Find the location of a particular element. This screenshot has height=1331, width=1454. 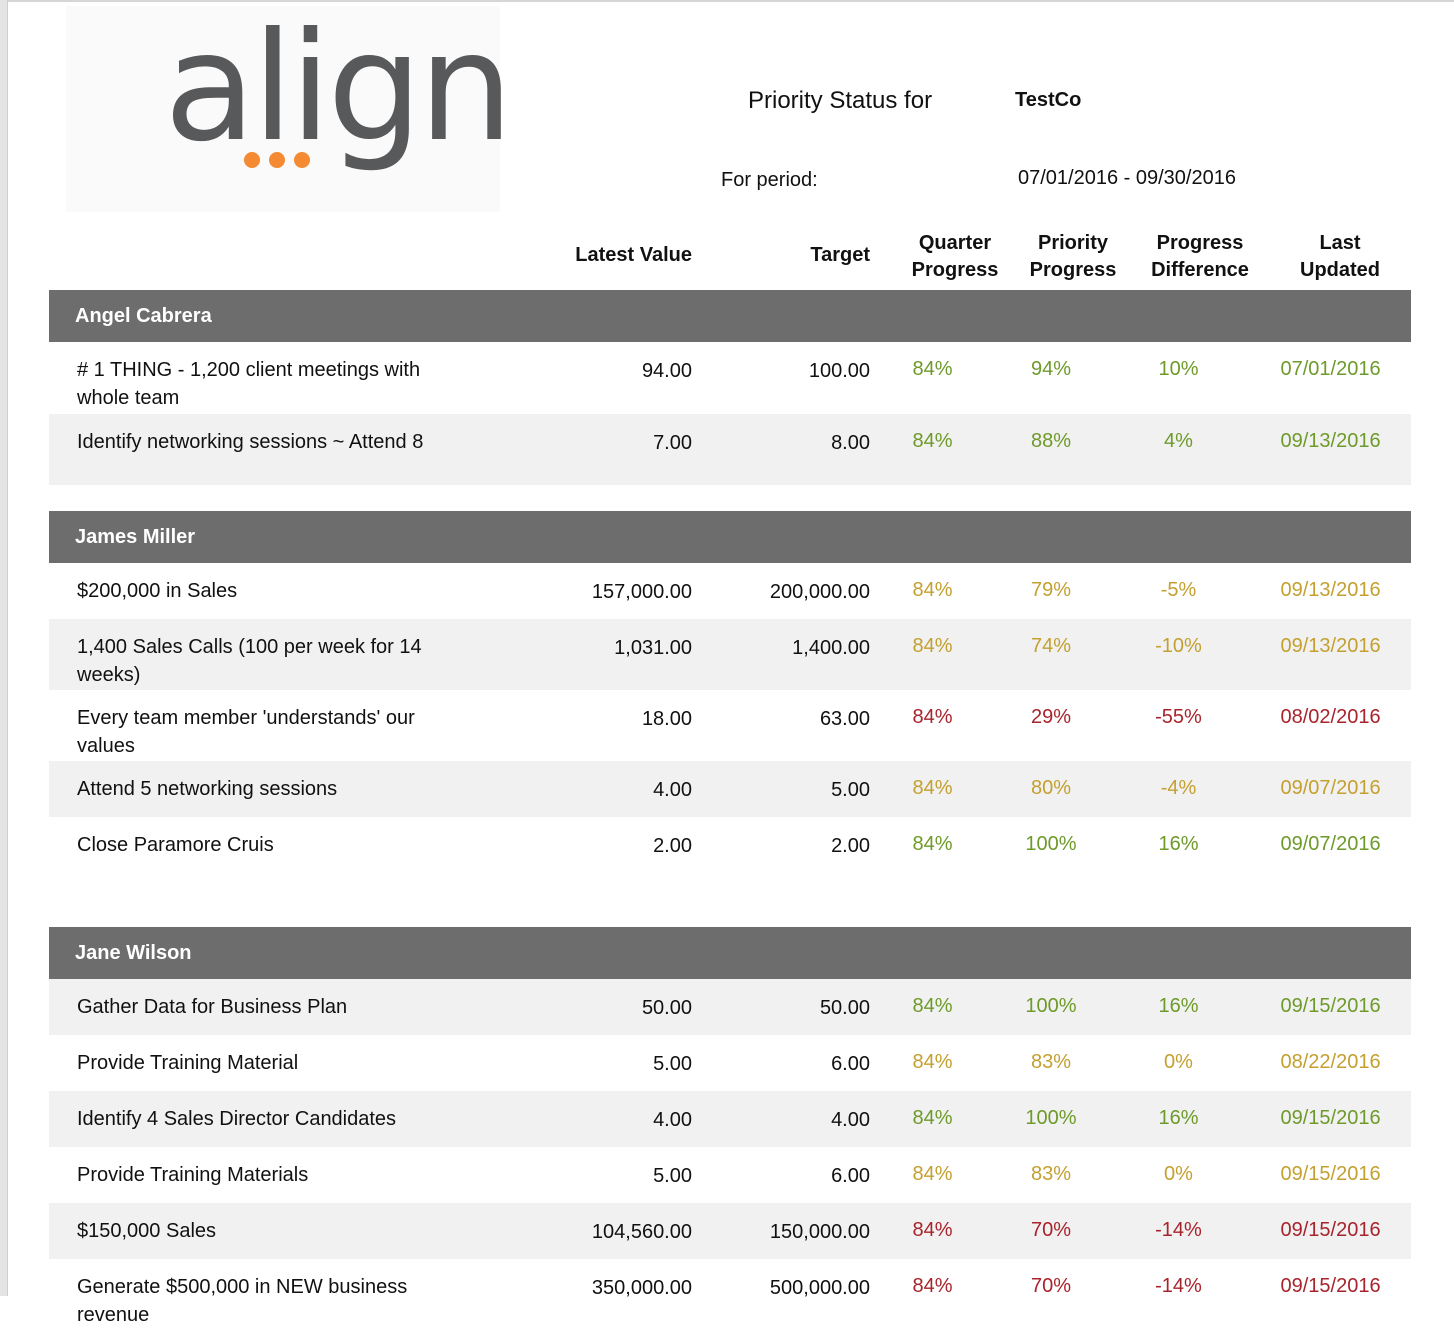

priority-description: Gather Data for Business Plan is located at coordinates (254, 1007).